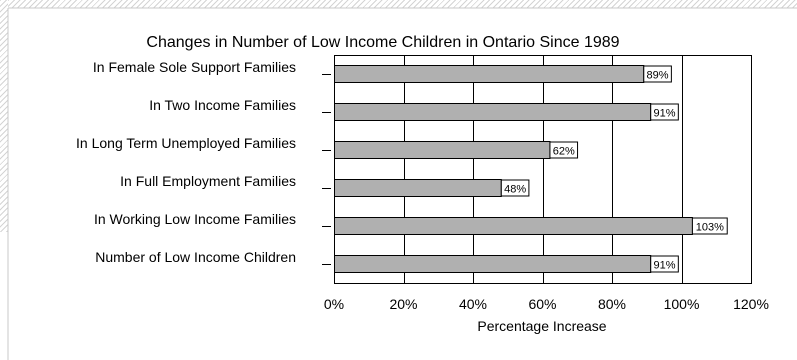 This screenshot has height=360, width=797. Describe the element at coordinates (541, 326) in the screenshot. I see `x-axis-title: Percentage Increase` at that location.